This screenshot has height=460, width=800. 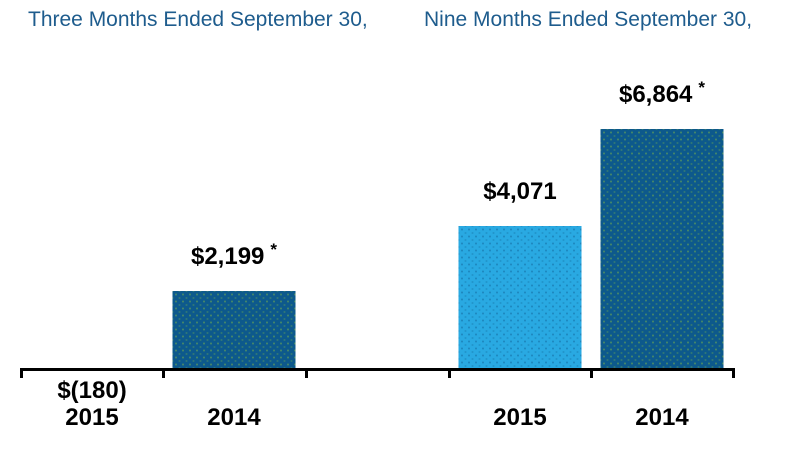 I want to click on bar-value-label: $2,199 *, so click(x=234, y=255).